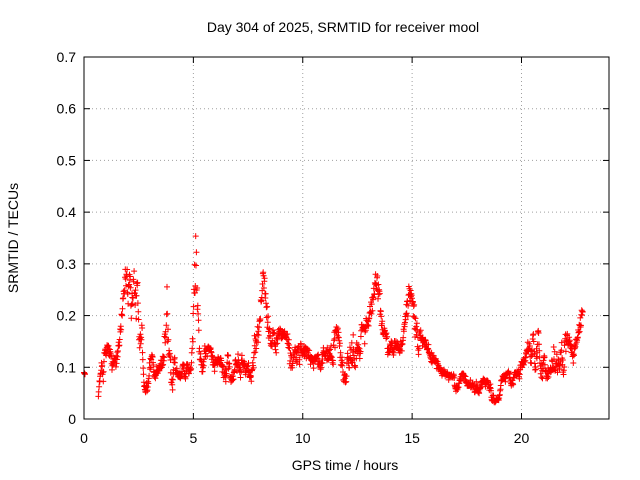 Image resolution: width=640 pixels, height=480 pixels. What do you see at coordinates (13, 238) in the screenshot?
I see `y-axis-label: SRMTID / TECUs` at bounding box center [13, 238].